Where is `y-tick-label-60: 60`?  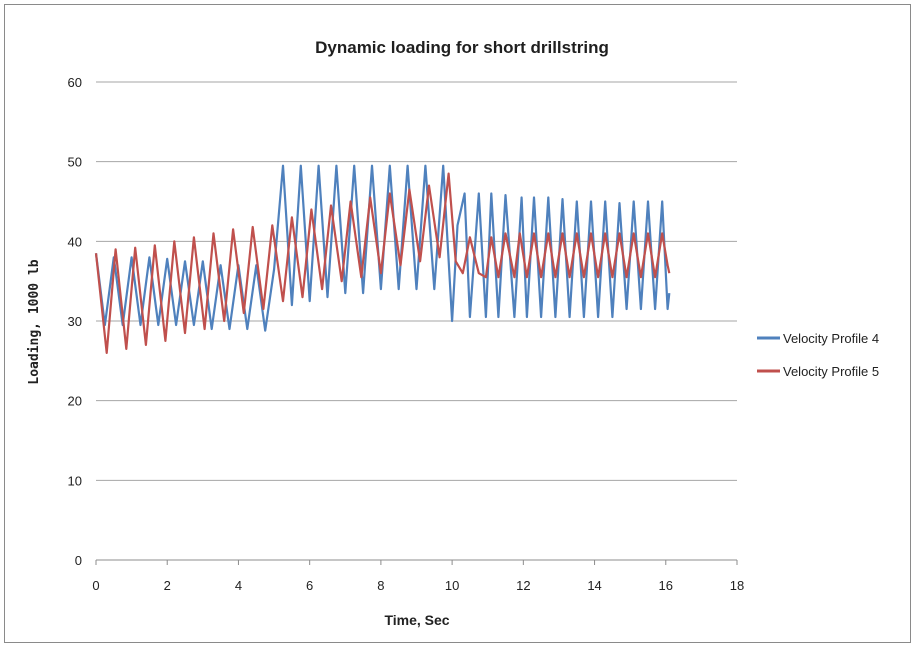 y-tick-label-60: 60 is located at coordinates (75, 82).